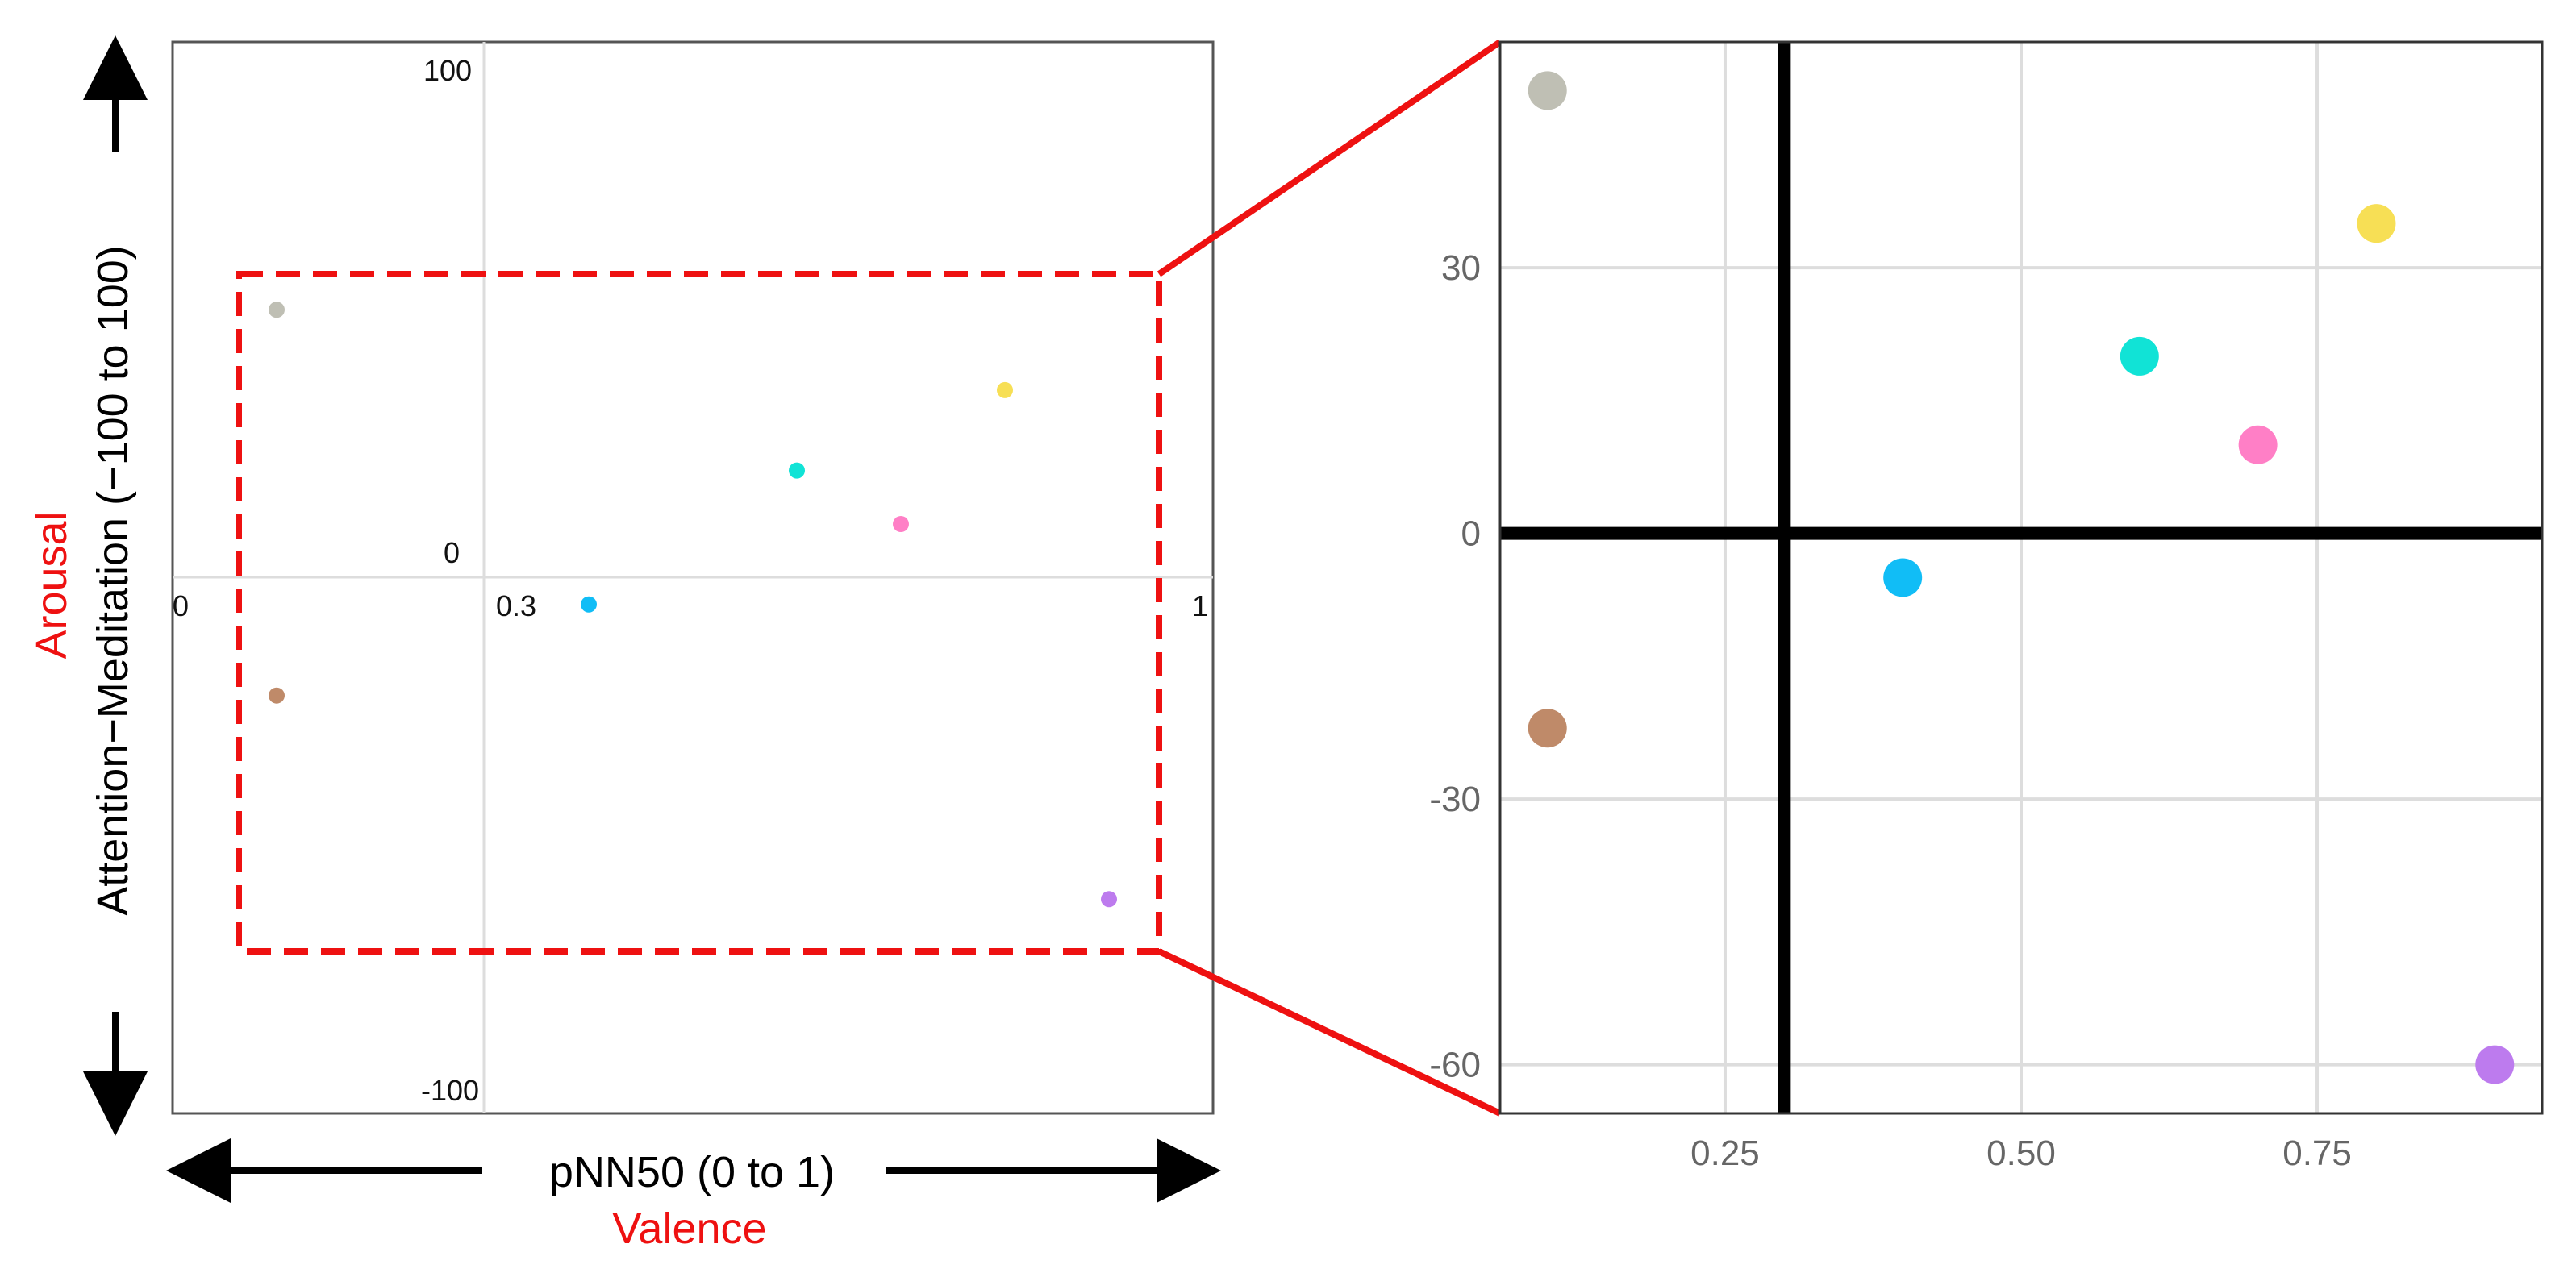 The image size is (2576, 1273). What do you see at coordinates (2021, 1154) in the screenshot?
I see `zoomed-tick-x: 0.50` at bounding box center [2021, 1154].